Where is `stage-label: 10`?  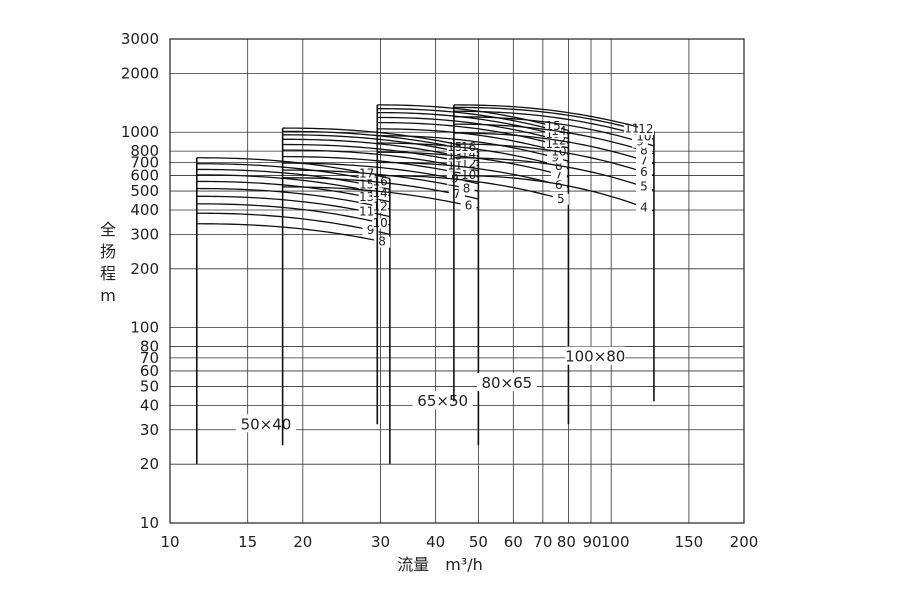
stage-label: 10 is located at coordinates (468, 175).